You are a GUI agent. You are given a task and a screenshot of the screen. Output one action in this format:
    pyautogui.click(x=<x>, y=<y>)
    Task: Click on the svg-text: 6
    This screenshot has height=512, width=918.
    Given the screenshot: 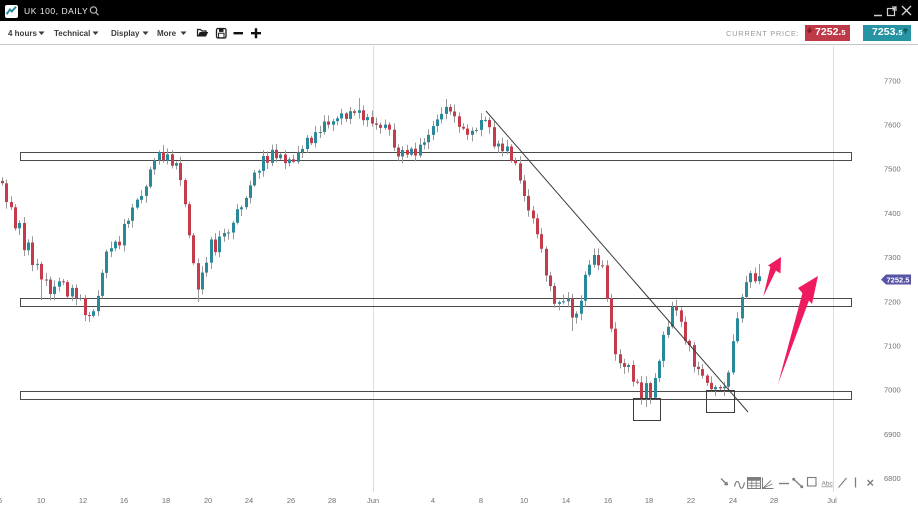 What is the action you would take?
    pyautogui.click(x=1, y=500)
    